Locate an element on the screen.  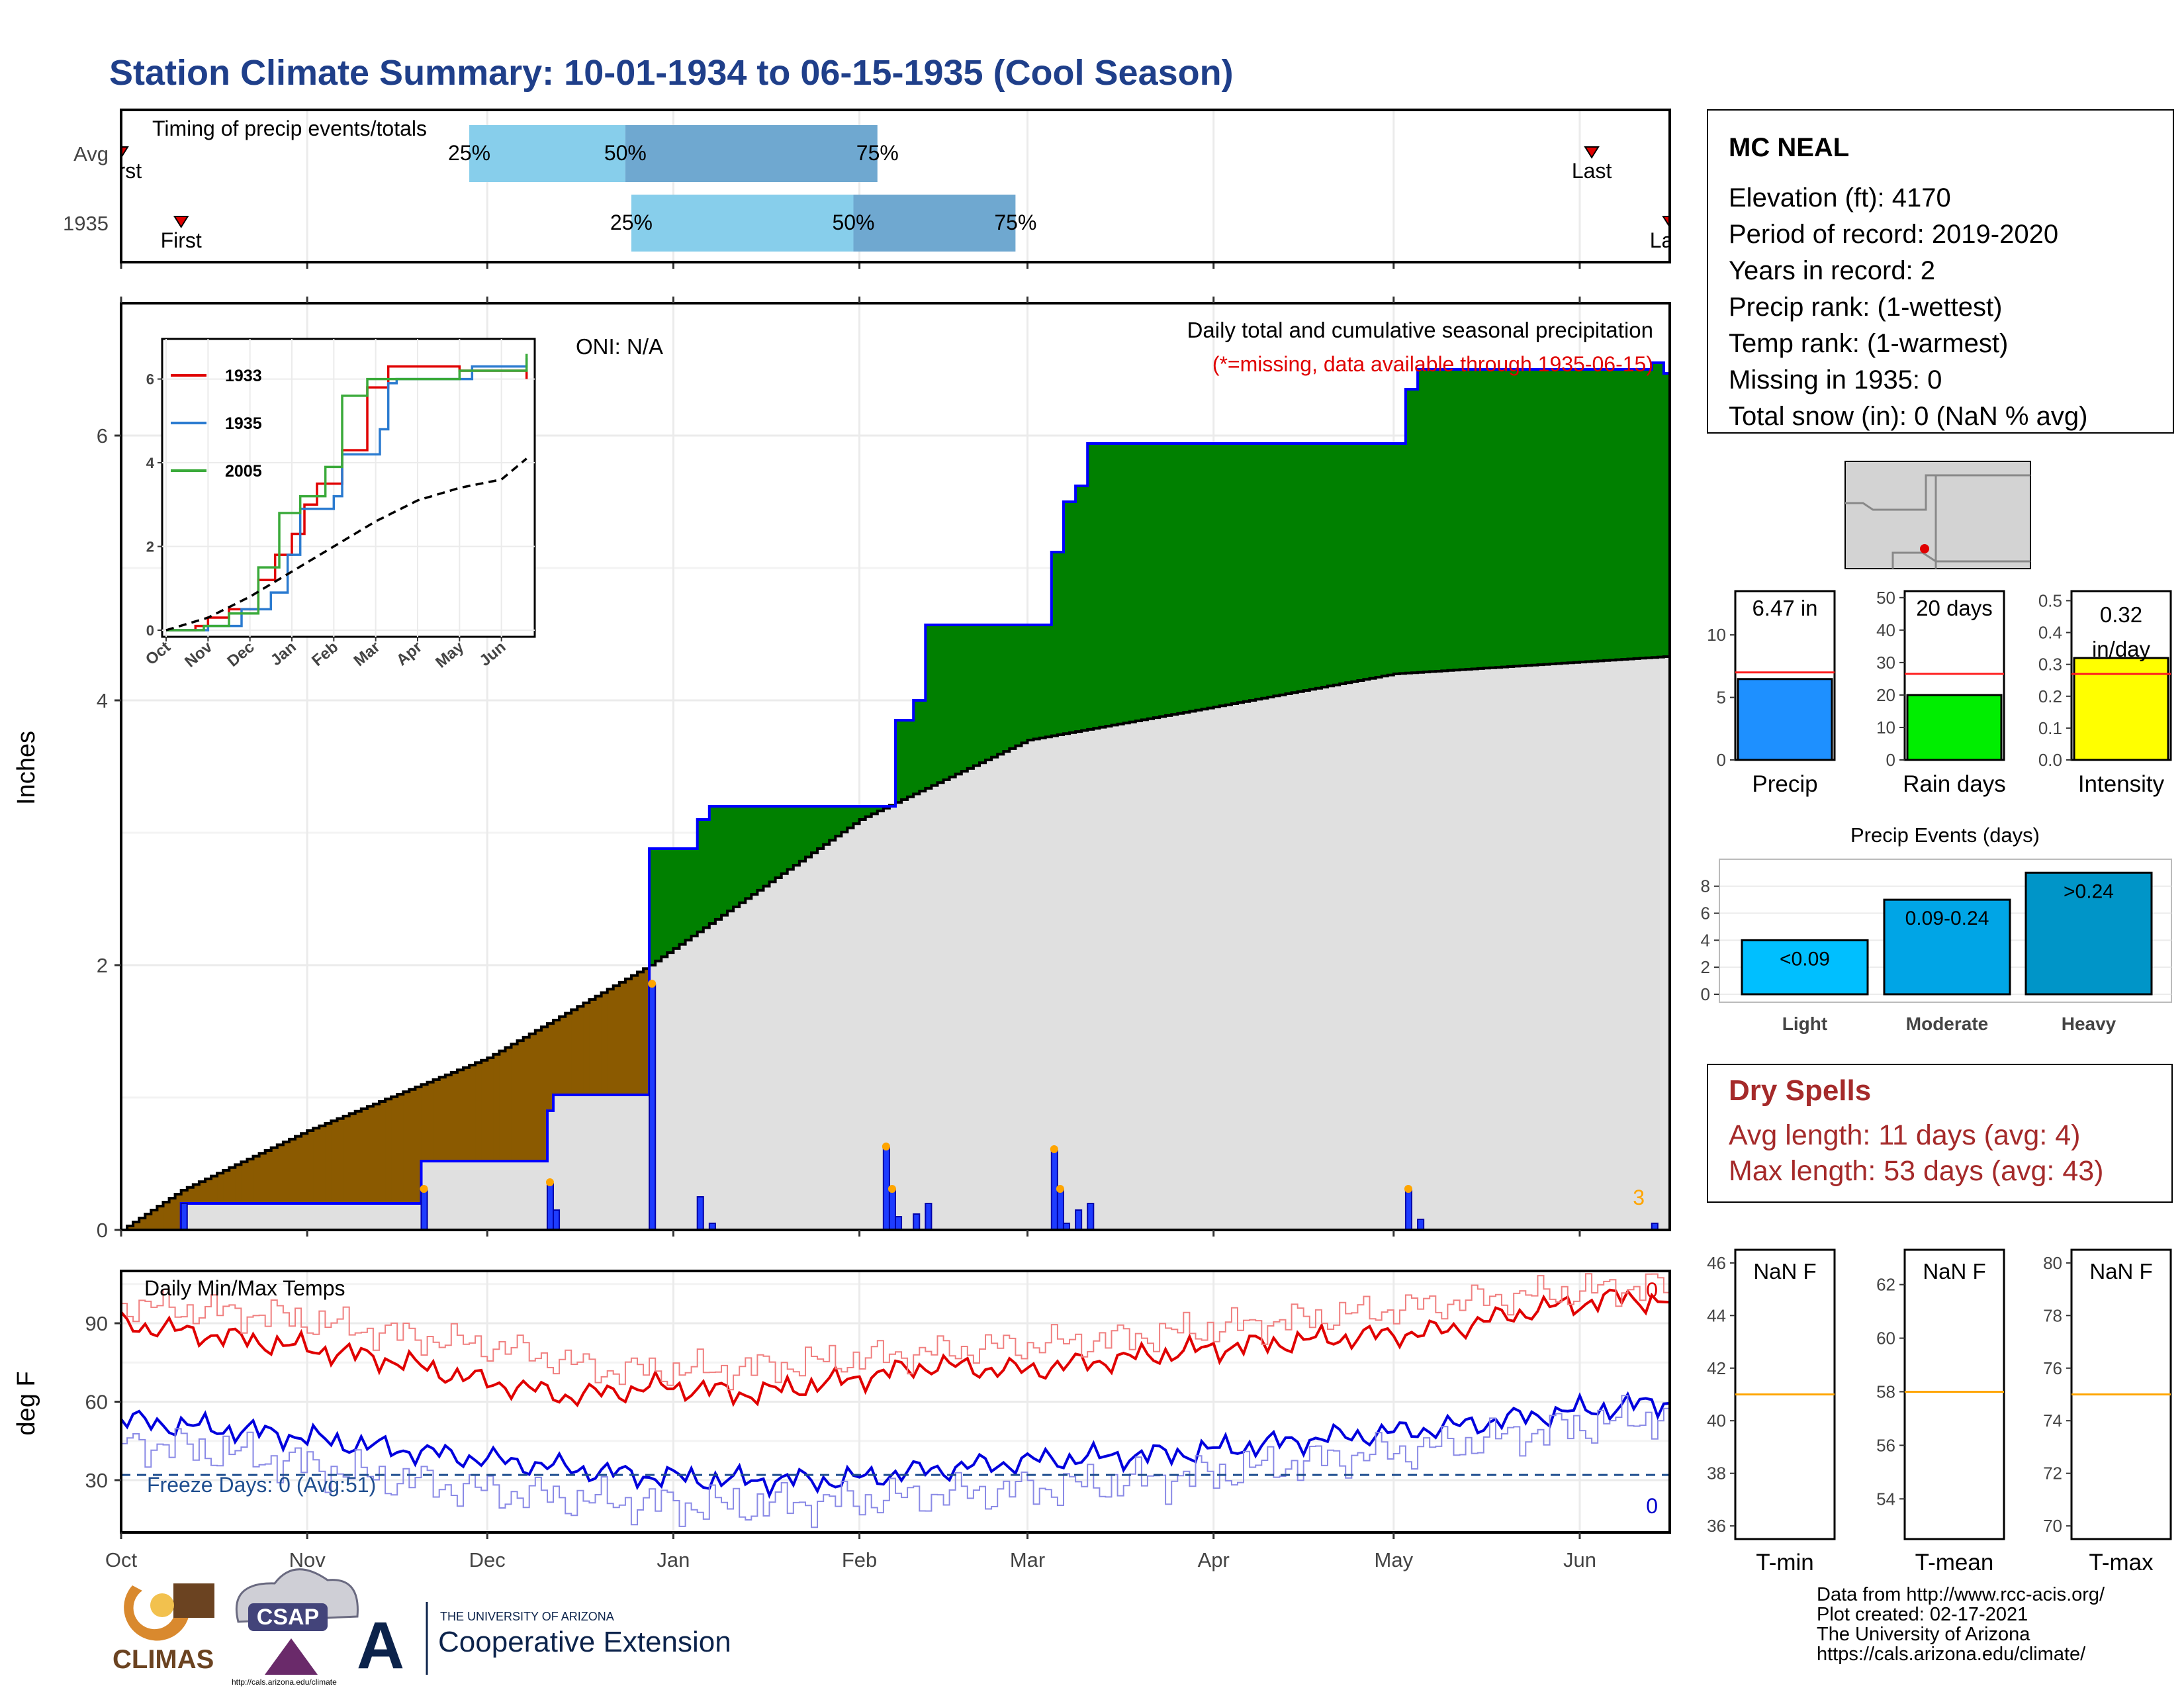
temp-stat-ytick-label: 38 is located at coordinates (1716, 1473).